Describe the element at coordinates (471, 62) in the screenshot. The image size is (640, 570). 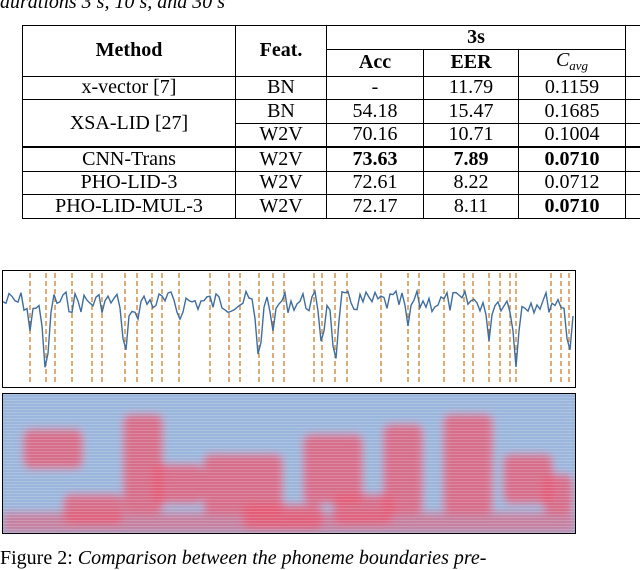
I see `header-eer: EER` at that location.